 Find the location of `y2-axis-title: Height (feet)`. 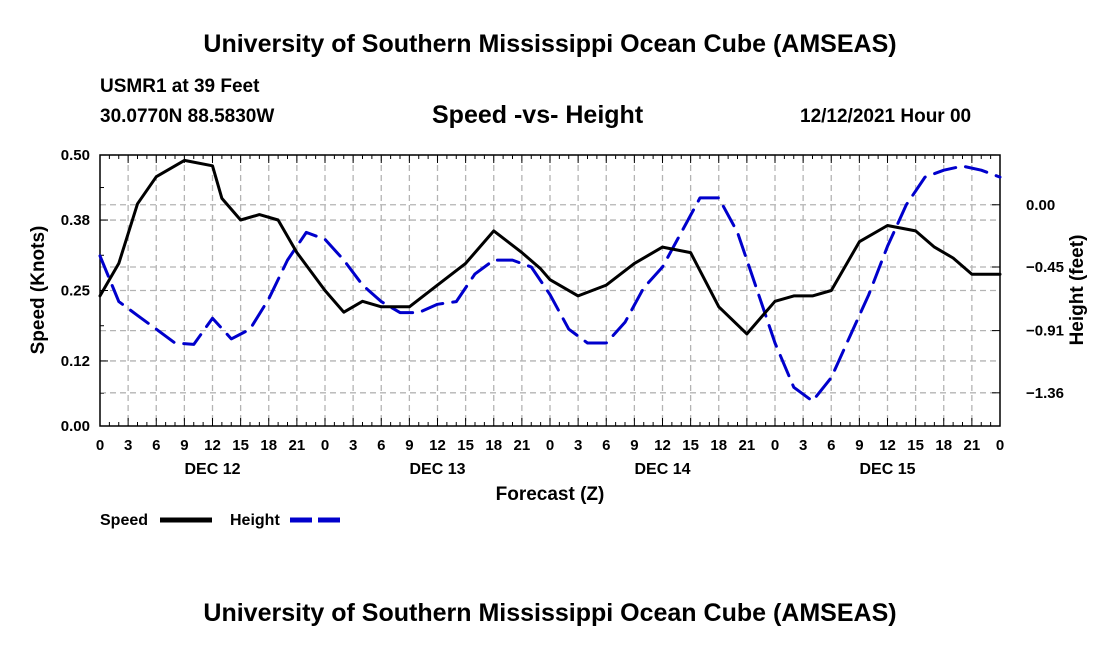

y2-axis-title: Height (feet) is located at coordinates (1077, 290).